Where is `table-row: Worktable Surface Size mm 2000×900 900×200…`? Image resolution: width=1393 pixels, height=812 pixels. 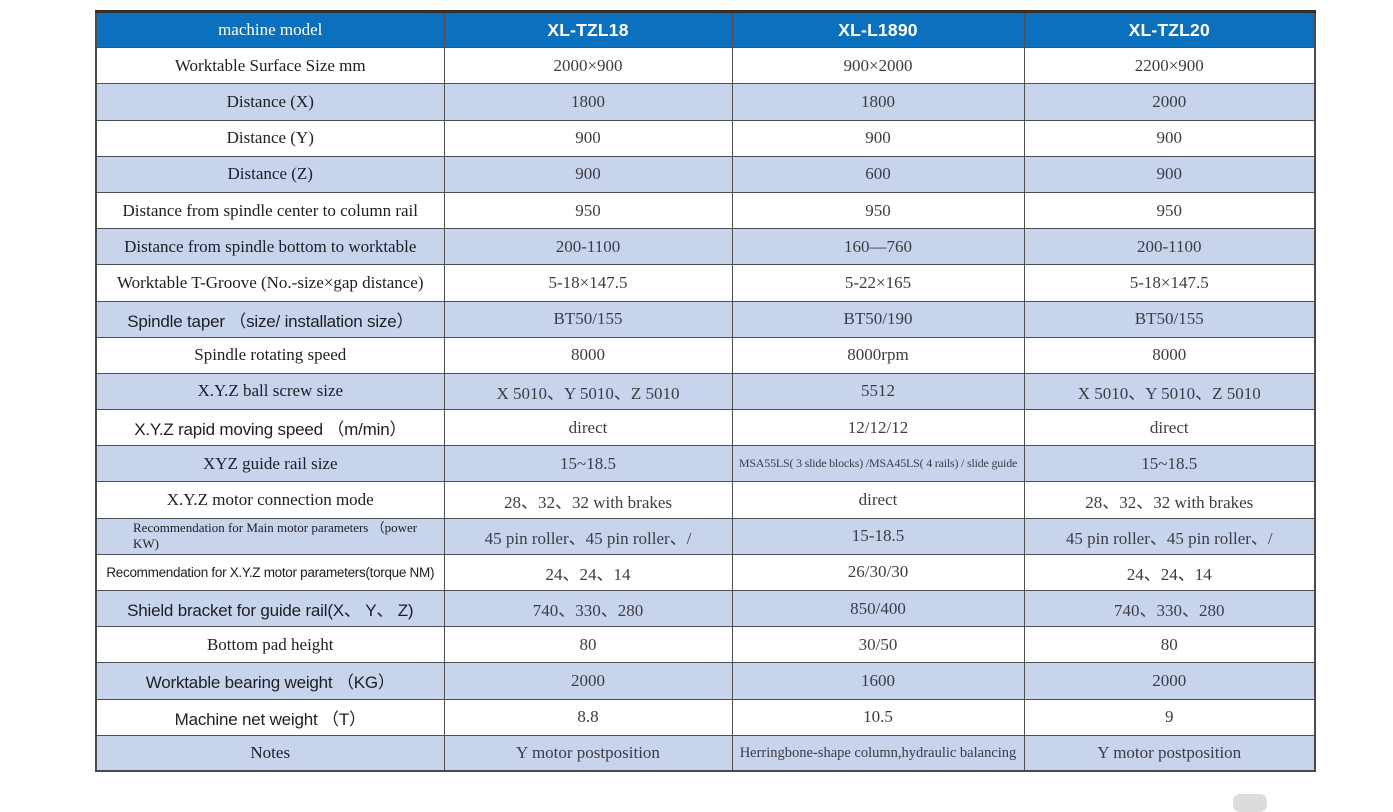
table-row: Worktable Surface Size mm 2000×900 900×200… is located at coordinates (705, 66).